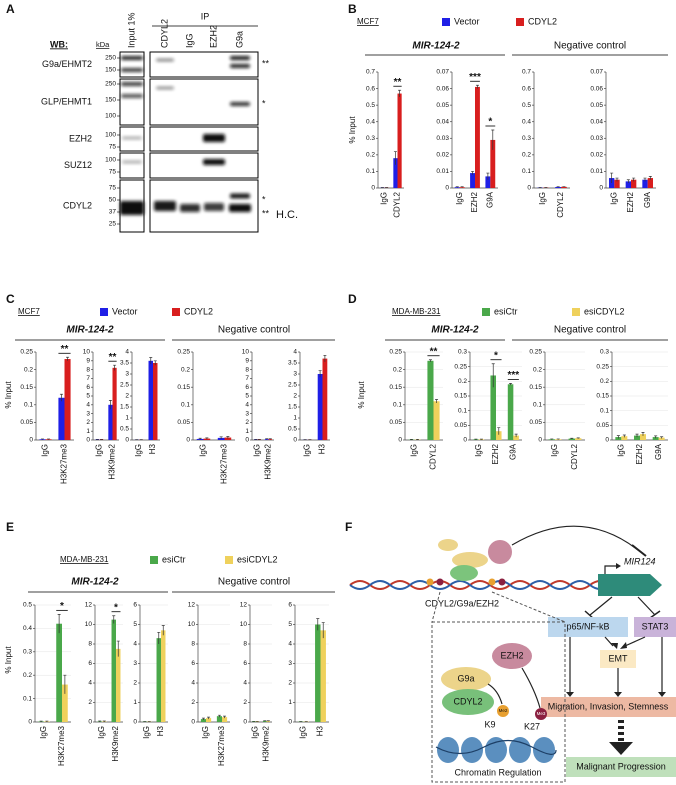 This screenshot has height=785, width=676. What do you see at coordinates (67, 64) in the screenshot?
I see `row-label: G9a/EHMT2` at bounding box center [67, 64].